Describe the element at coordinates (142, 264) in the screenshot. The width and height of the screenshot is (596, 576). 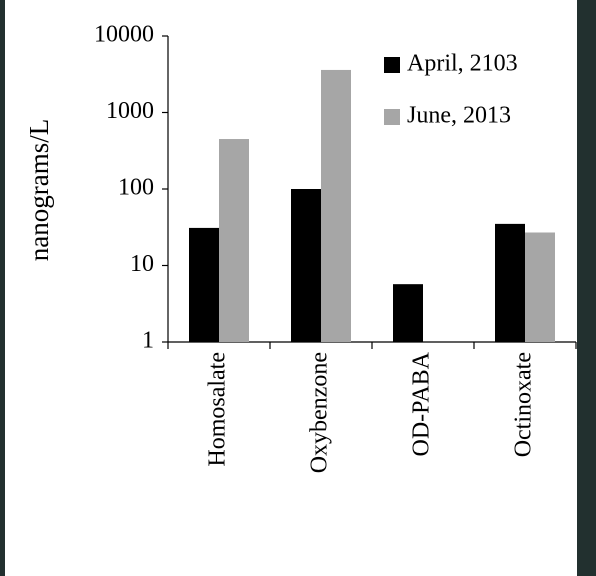
I see `y-tick-label: 10` at that location.